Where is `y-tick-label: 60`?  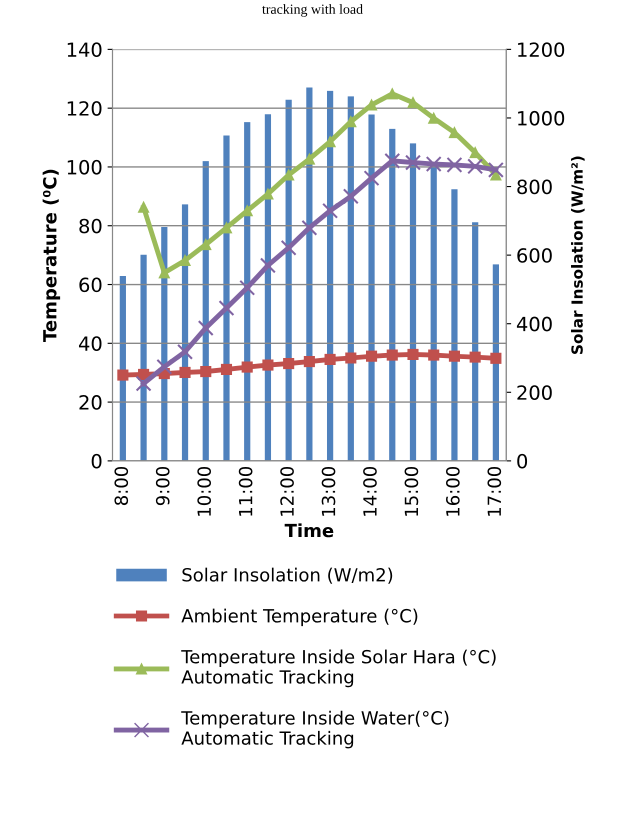
y-tick-label: 60 is located at coordinates (90, 284).